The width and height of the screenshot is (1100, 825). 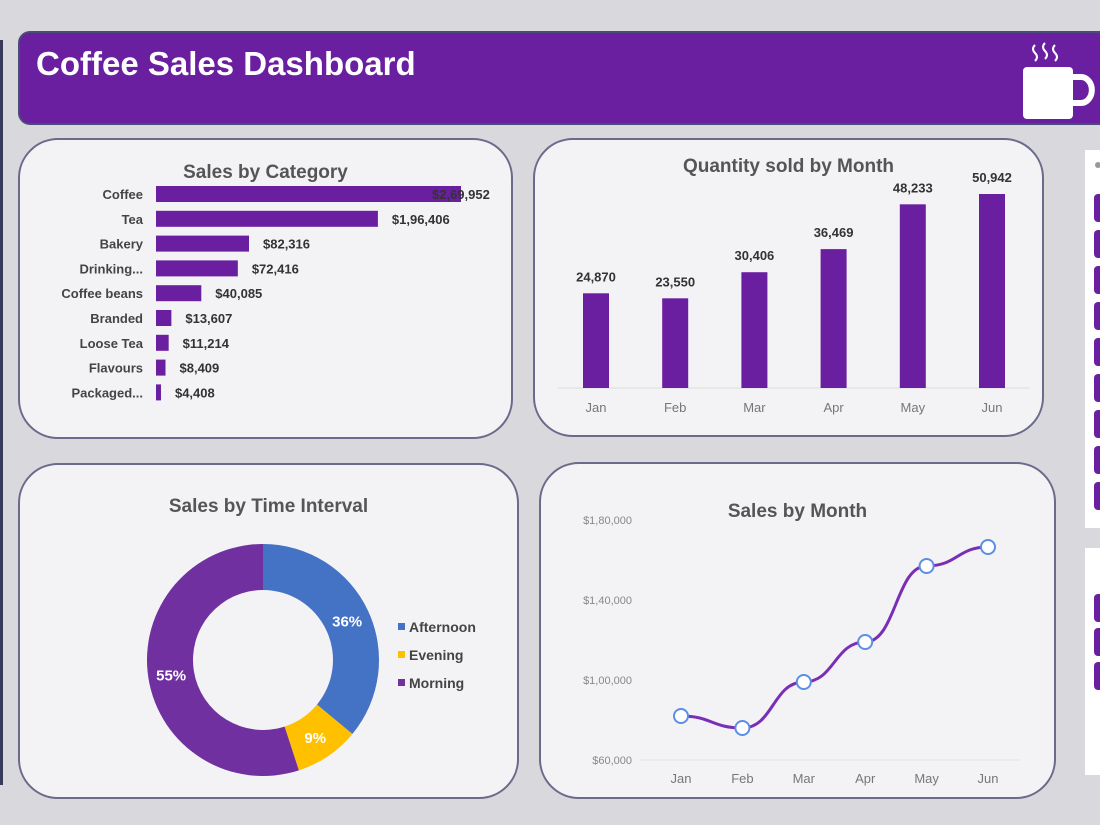 I want to click on bar-value-label: $8,409, so click(x=200, y=368).